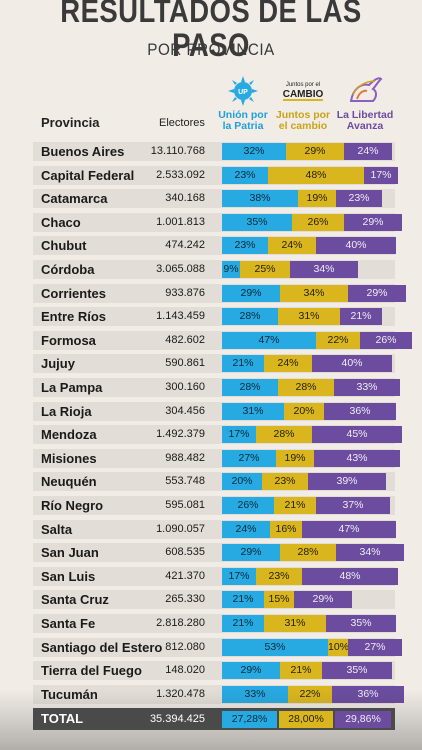 This screenshot has width=422, height=750. Describe the element at coordinates (69, 481) in the screenshot. I see `province-name: Neuquén` at that location.